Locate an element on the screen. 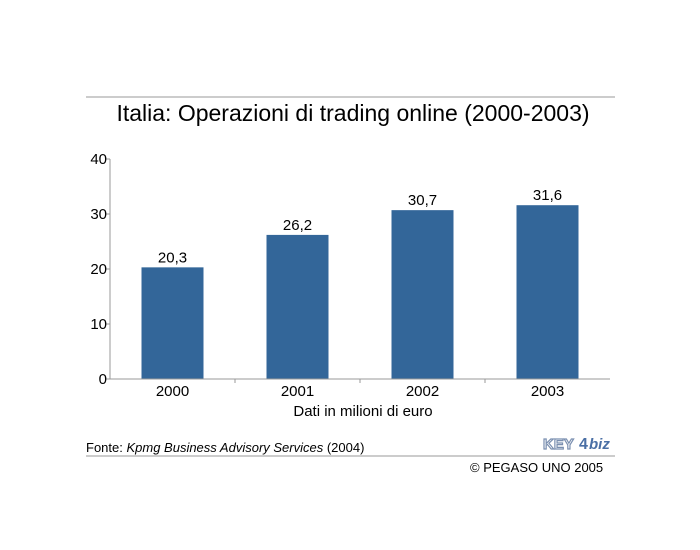 The width and height of the screenshot is (700, 550). data-label-2003: 31,6 is located at coordinates (547, 195).